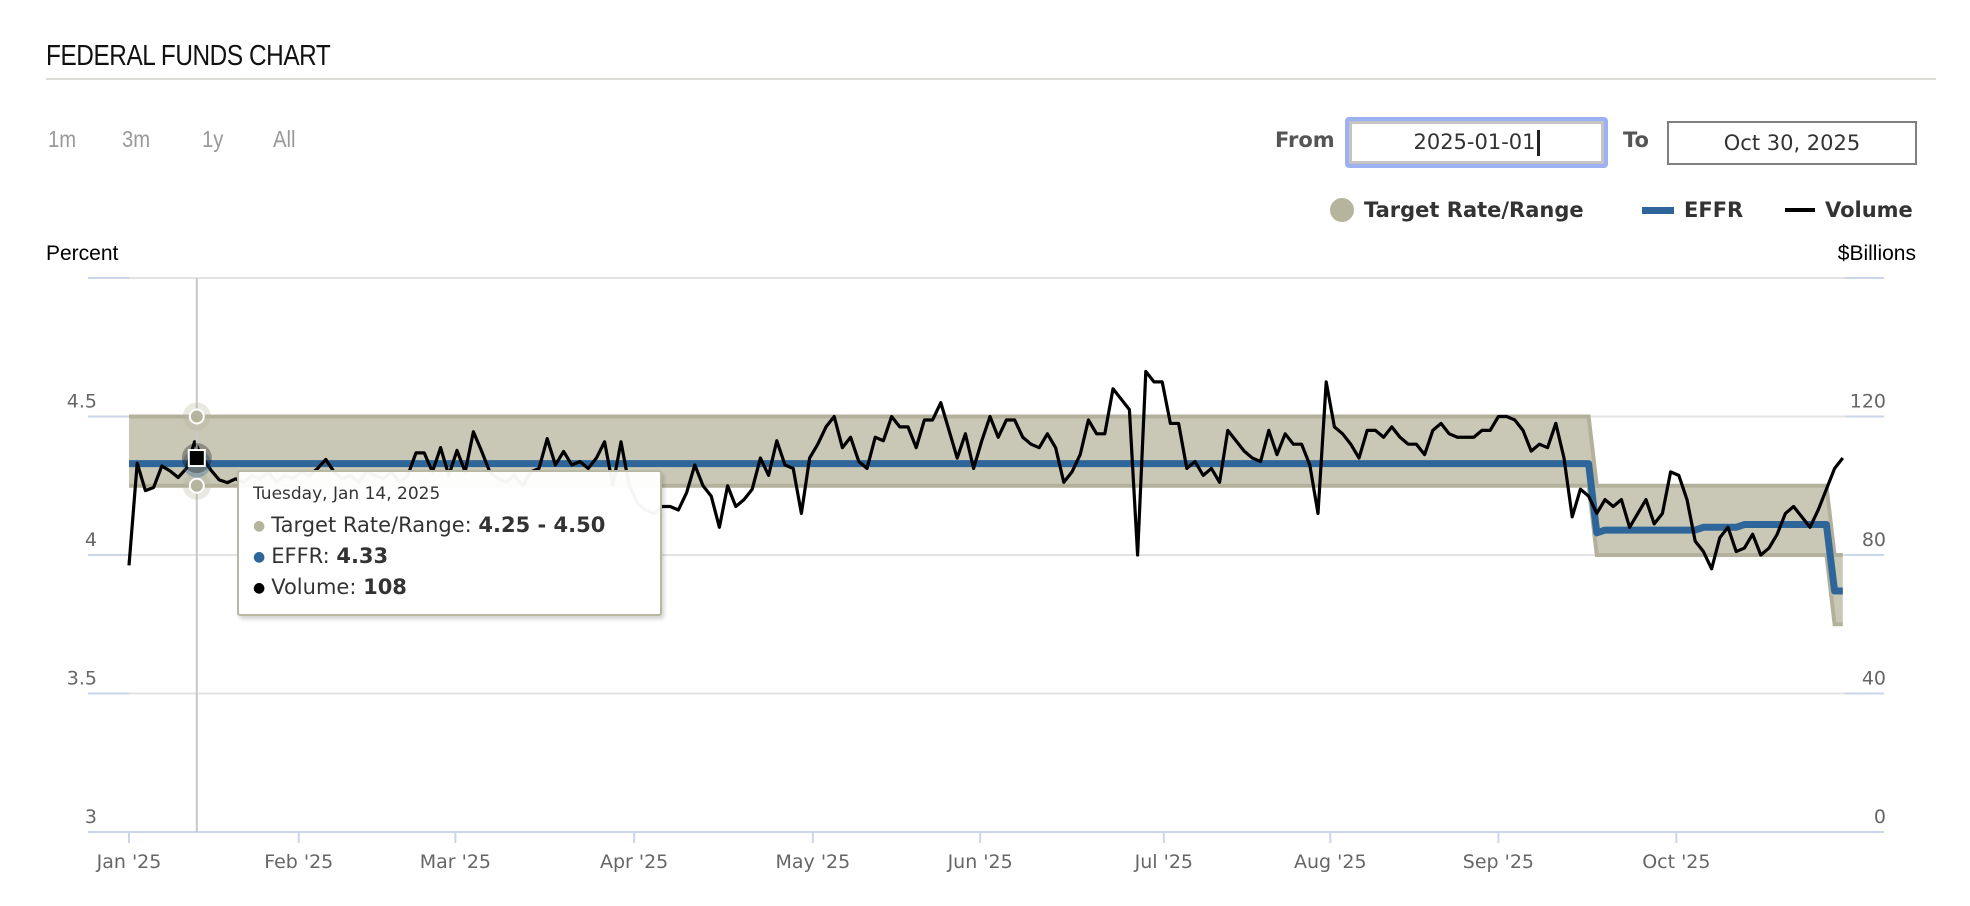 Image resolution: width=1970 pixels, height=906 pixels. I want to click on x-axis-tick-label: Jan '25, so click(129, 862).